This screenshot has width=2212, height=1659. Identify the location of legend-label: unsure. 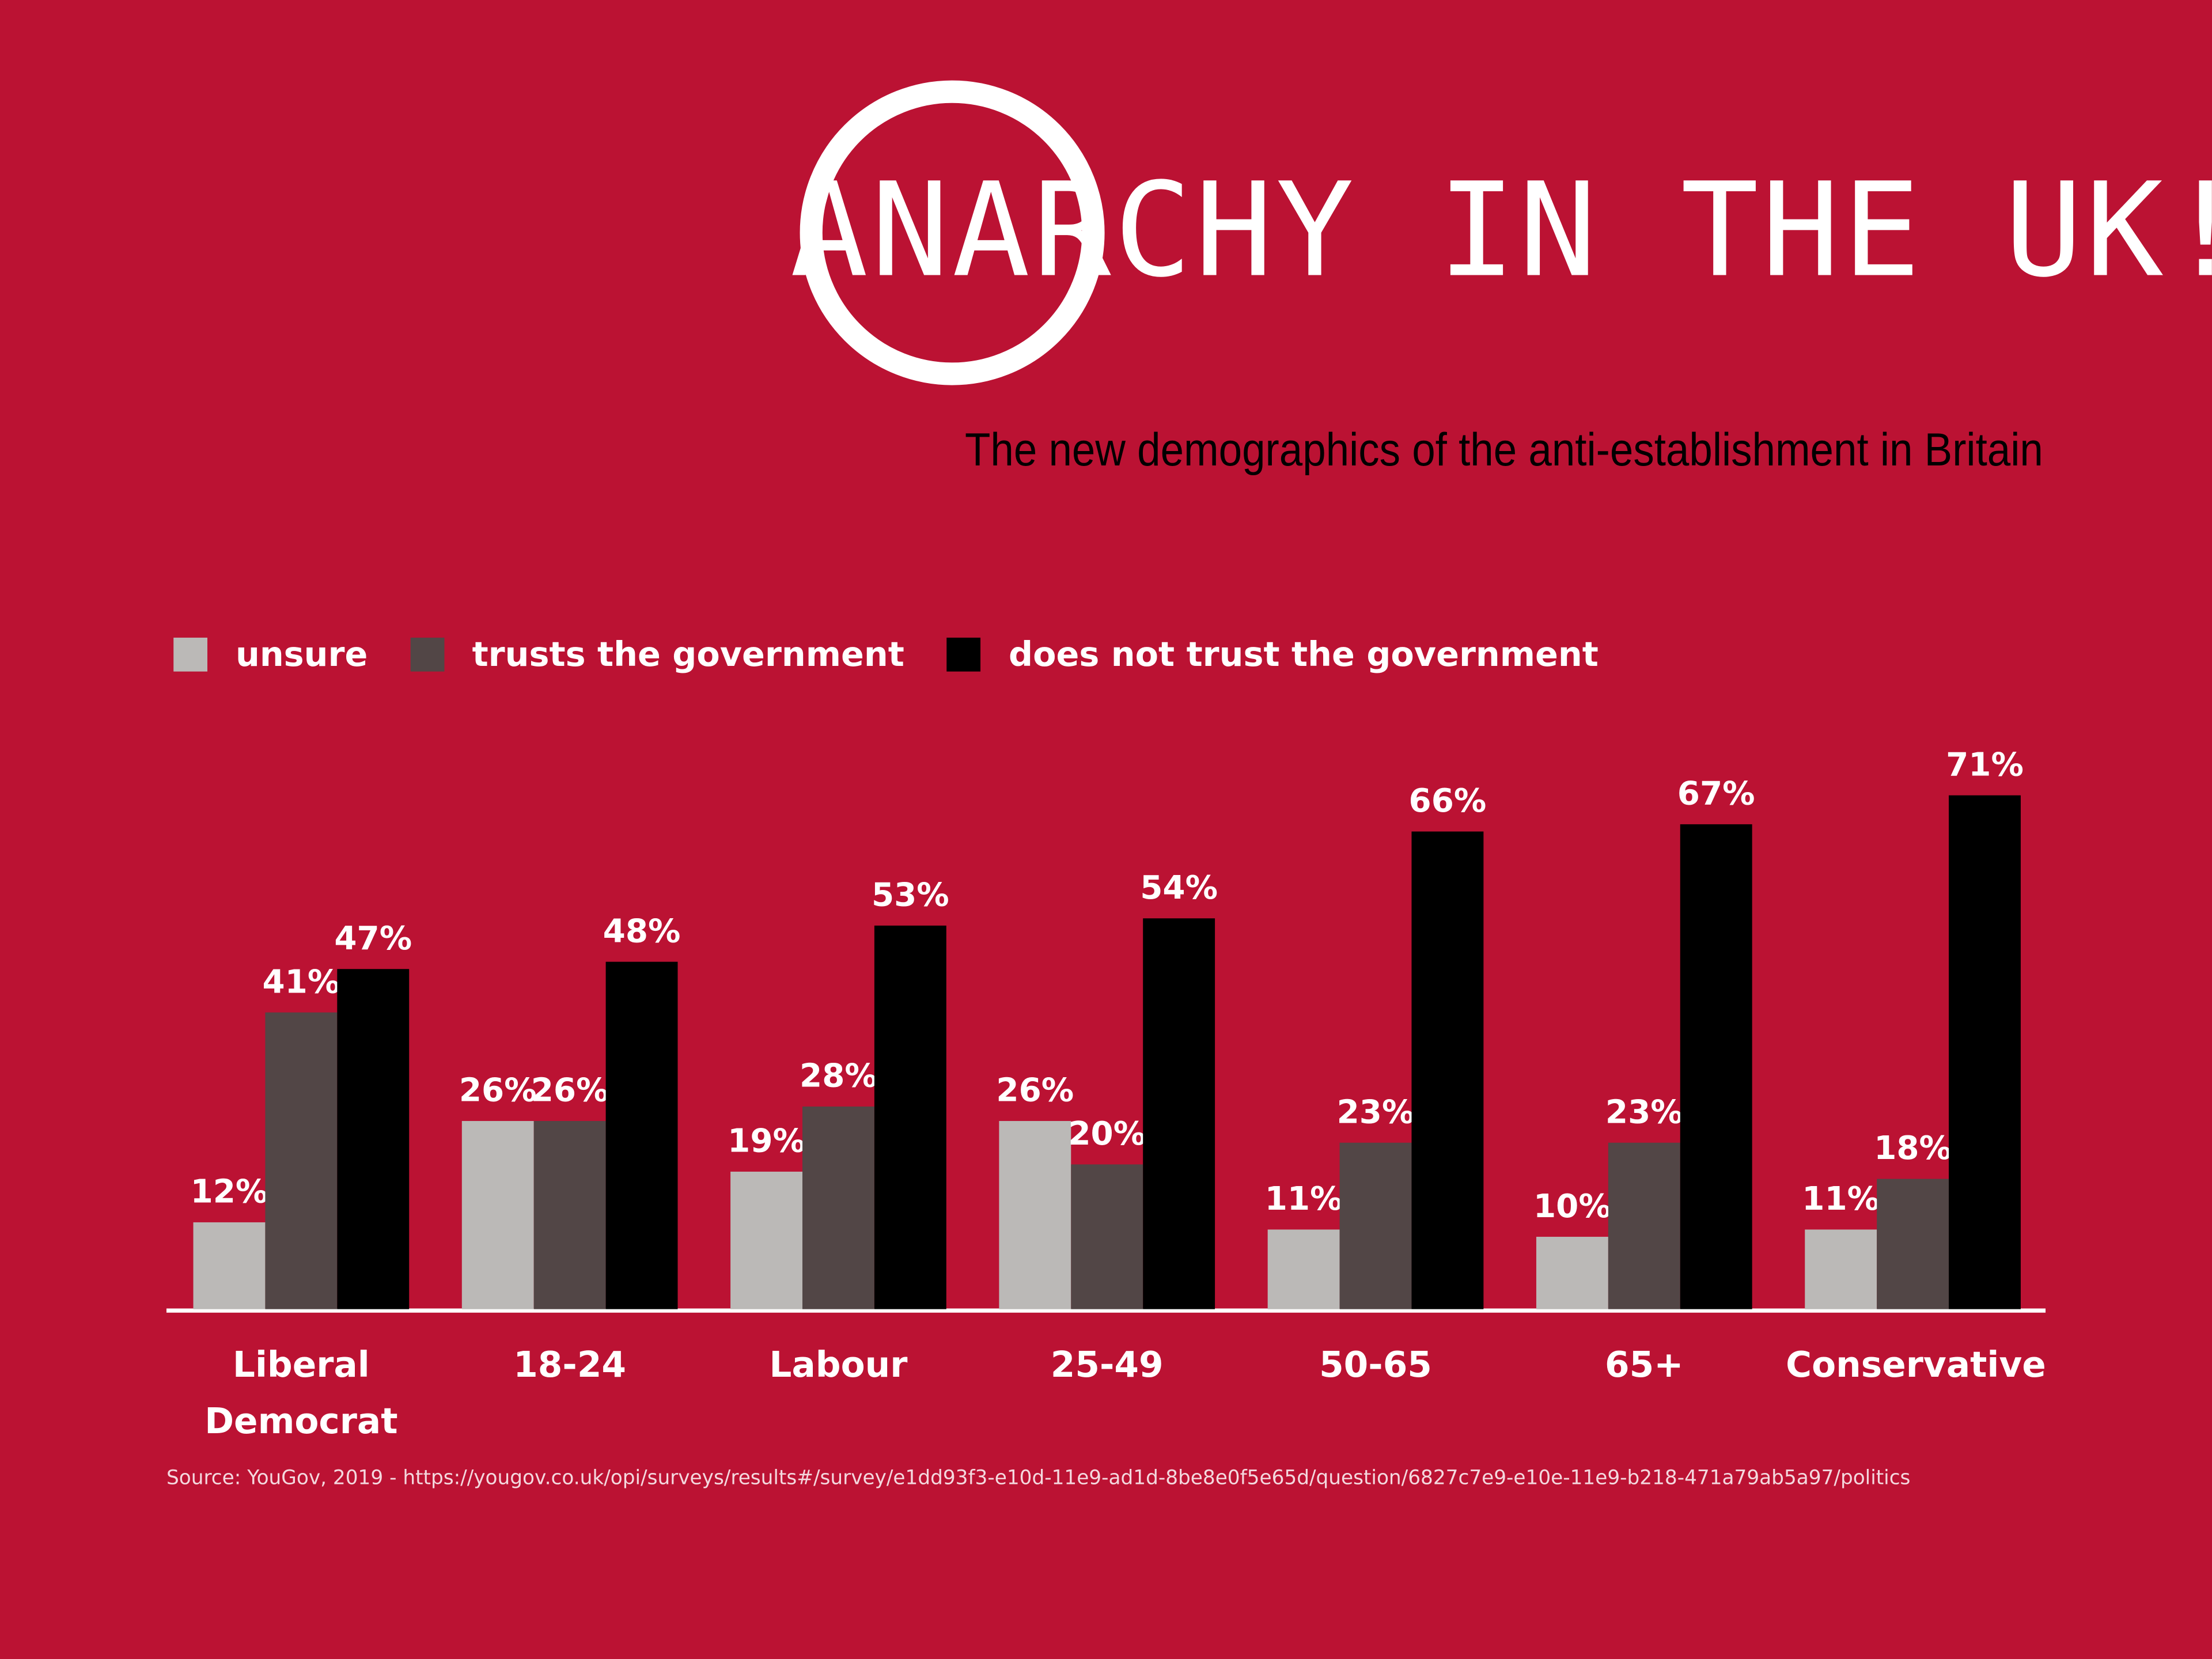
(301, 655).